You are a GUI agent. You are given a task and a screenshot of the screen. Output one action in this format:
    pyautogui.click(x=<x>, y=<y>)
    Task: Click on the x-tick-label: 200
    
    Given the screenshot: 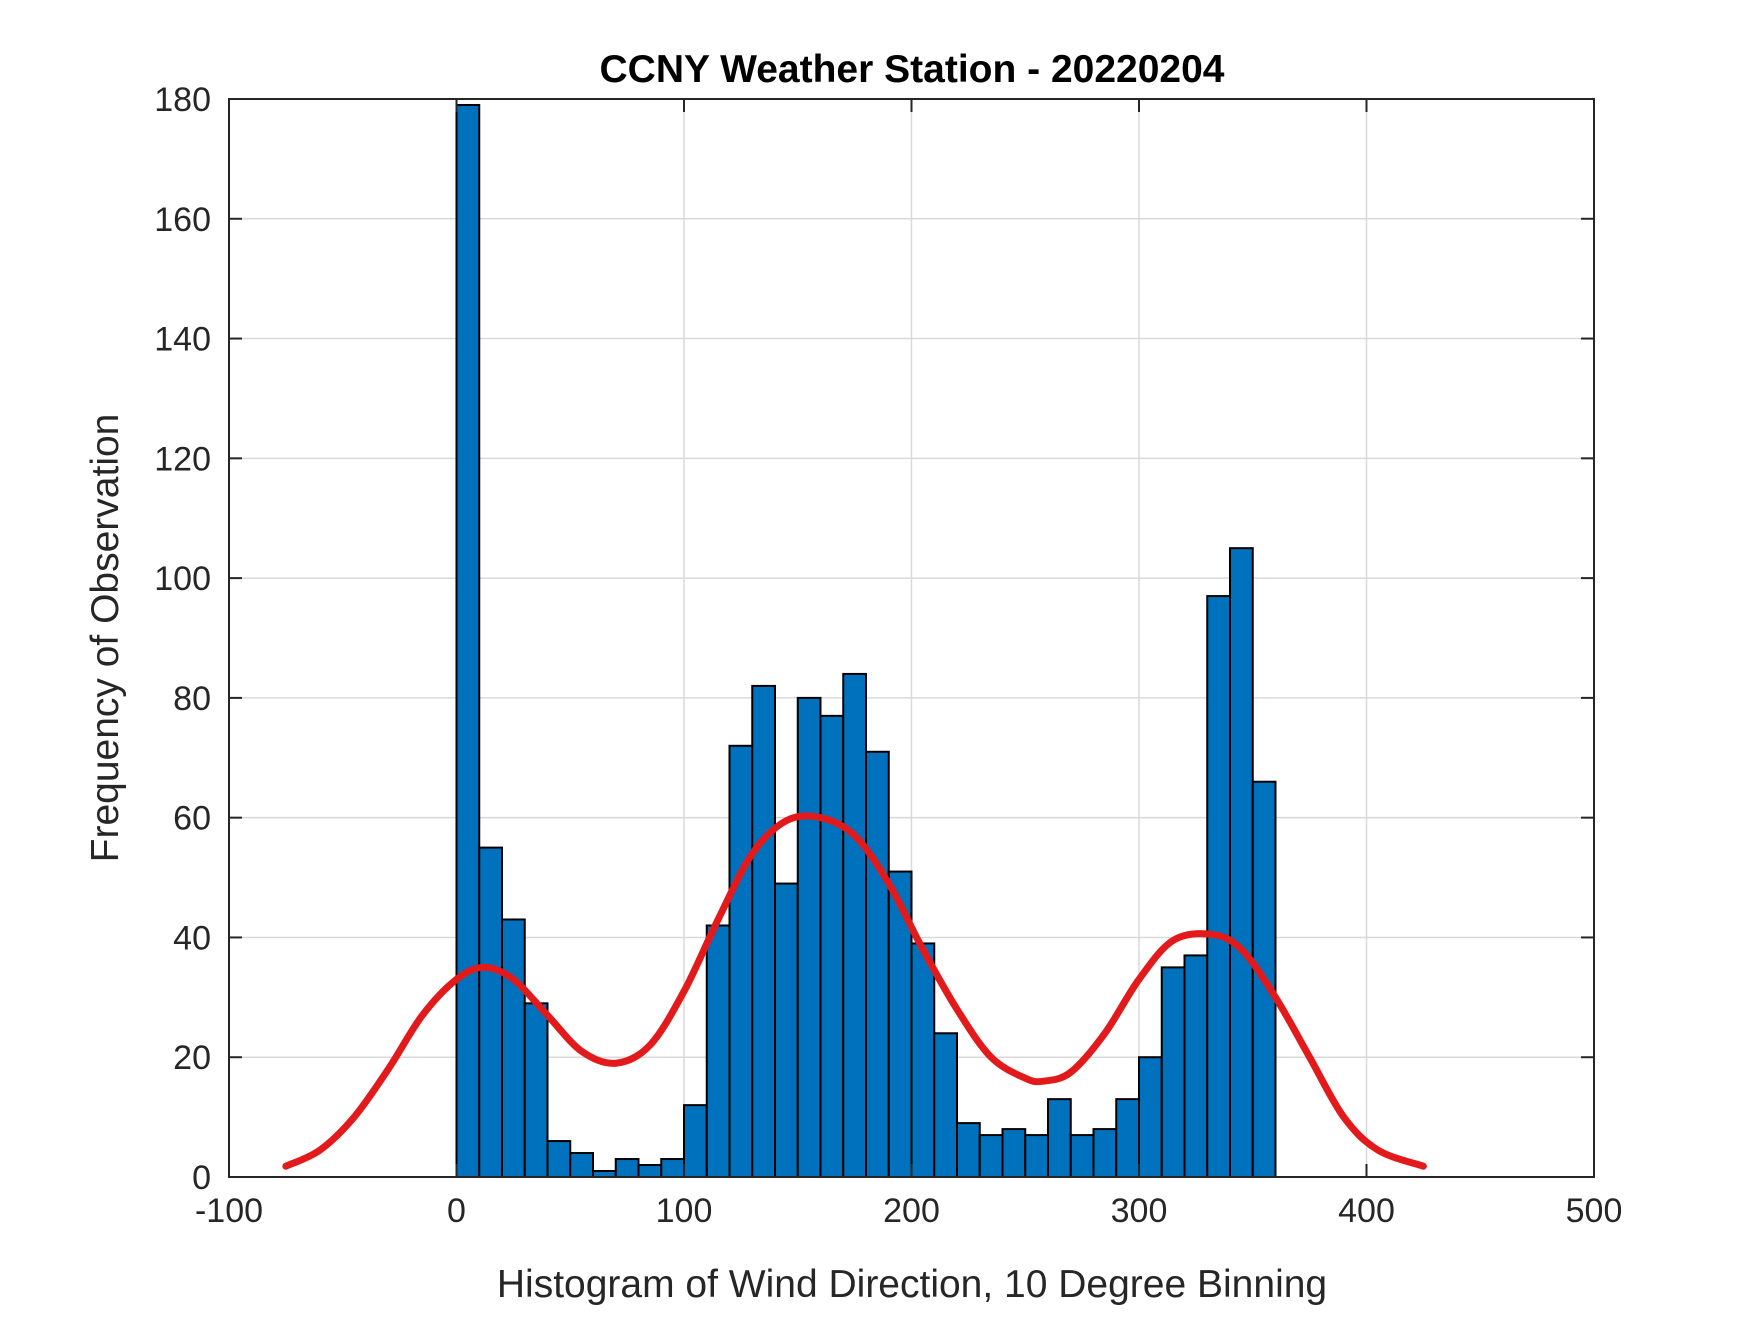 What is the action you would take?
    pyautogui.click(x=911, y=1211)
    